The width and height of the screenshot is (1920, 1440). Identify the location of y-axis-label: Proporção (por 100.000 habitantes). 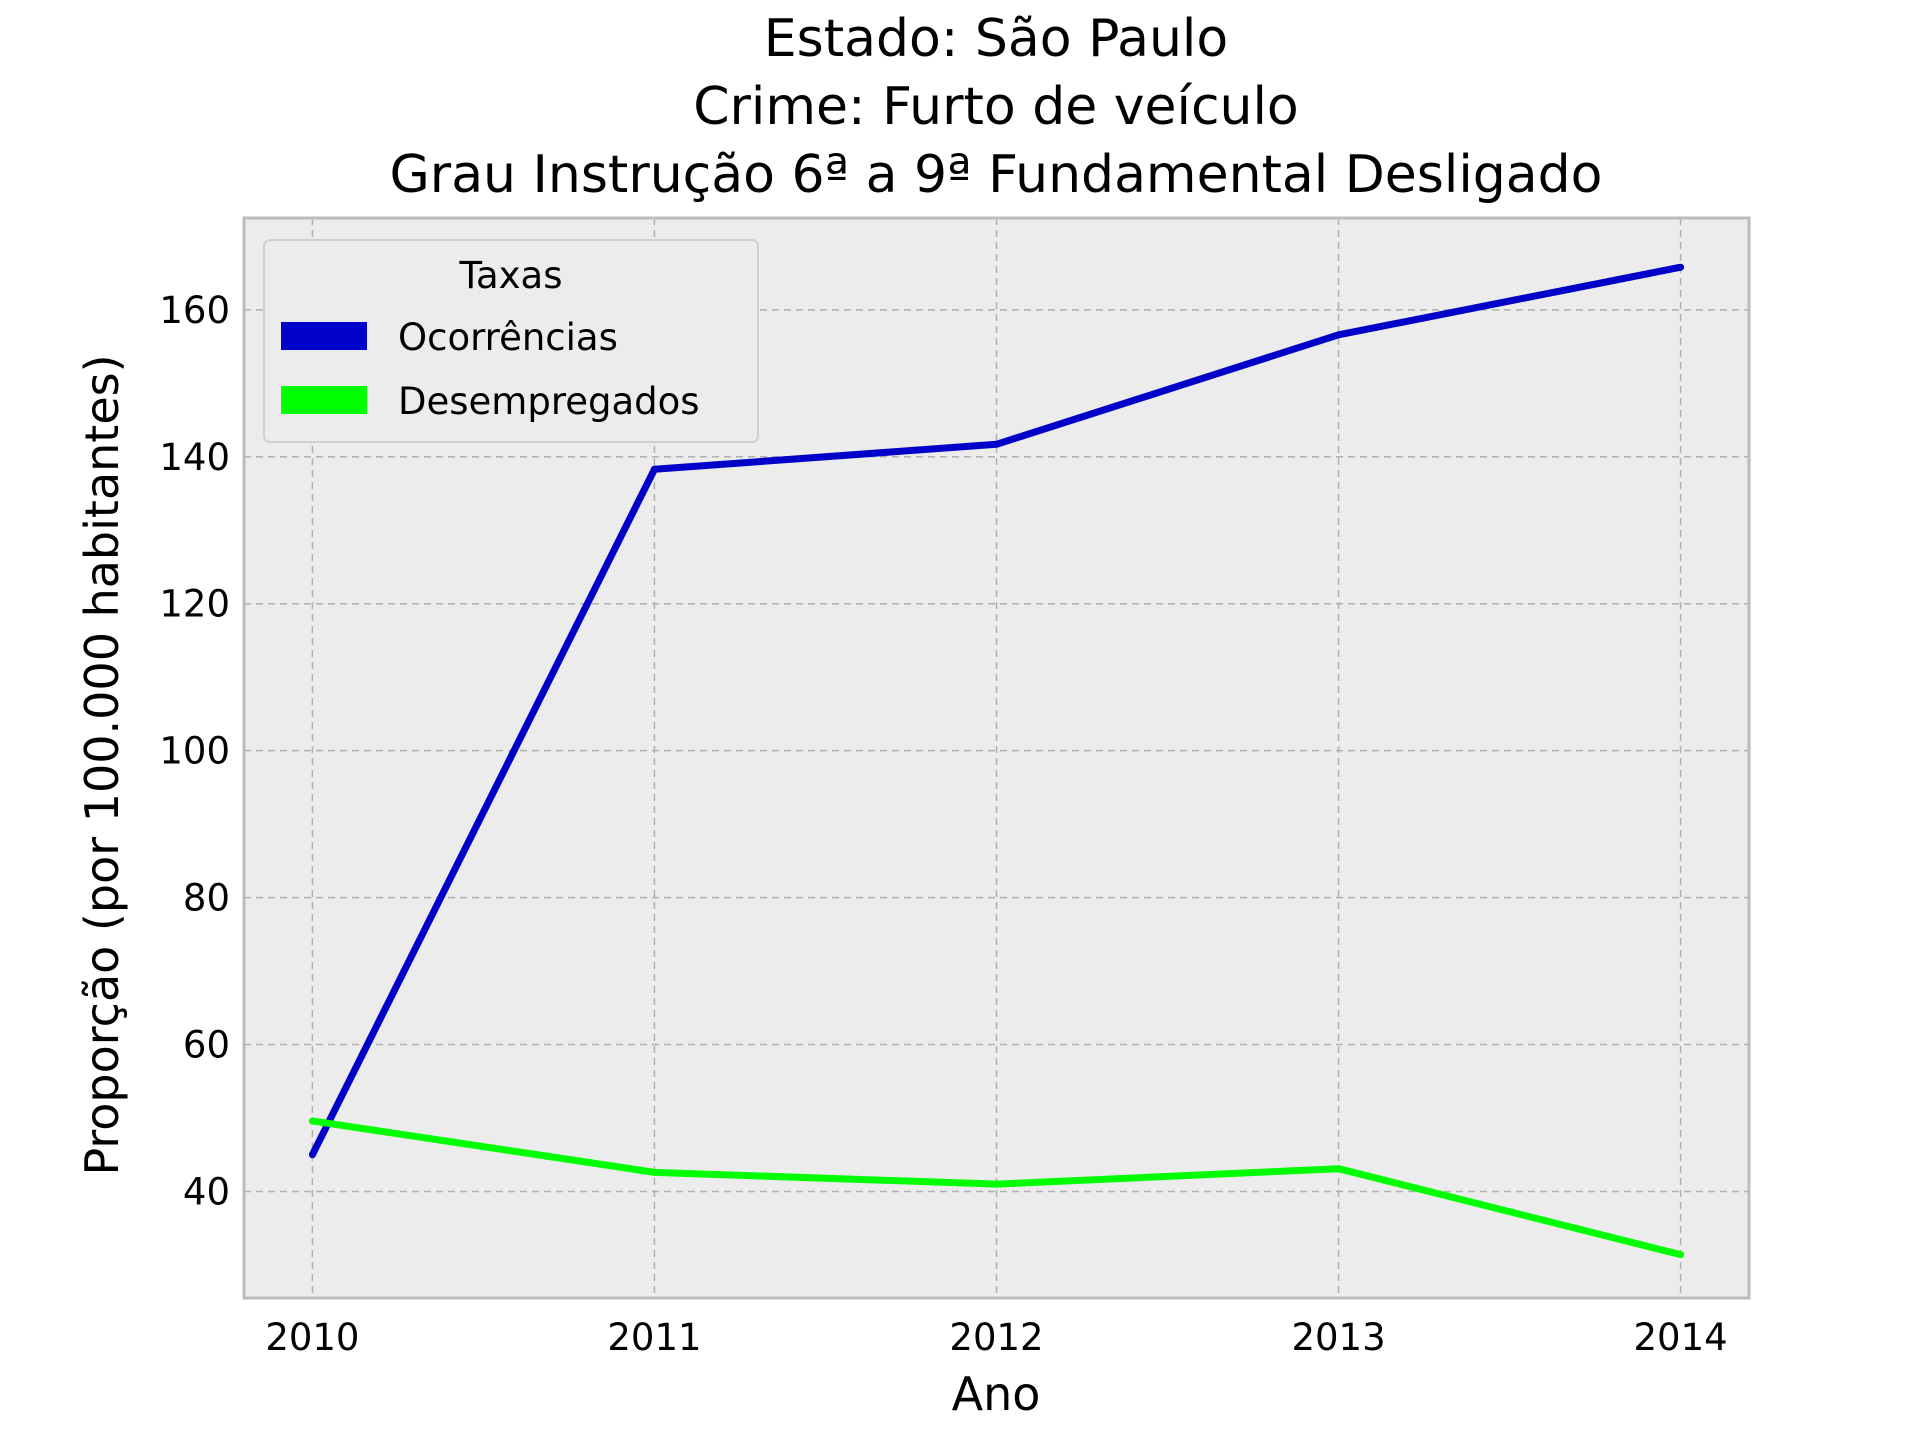
(102, 764).